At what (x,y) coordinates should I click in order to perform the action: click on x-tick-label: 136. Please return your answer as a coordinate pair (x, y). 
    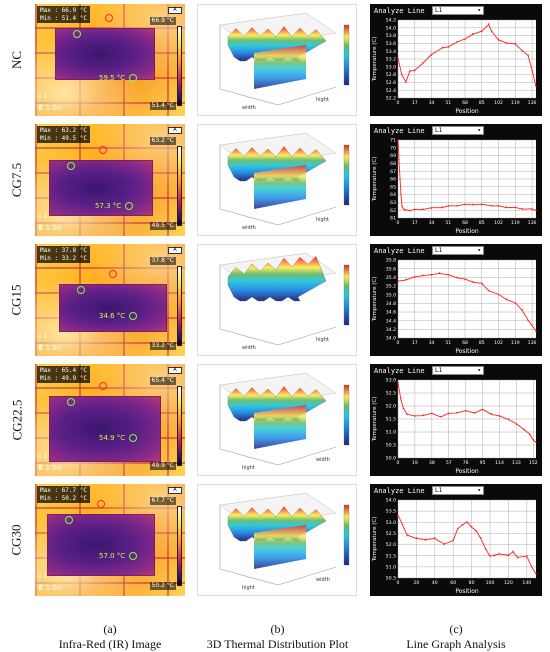
    Looking at the image, I should click on (532, 223).